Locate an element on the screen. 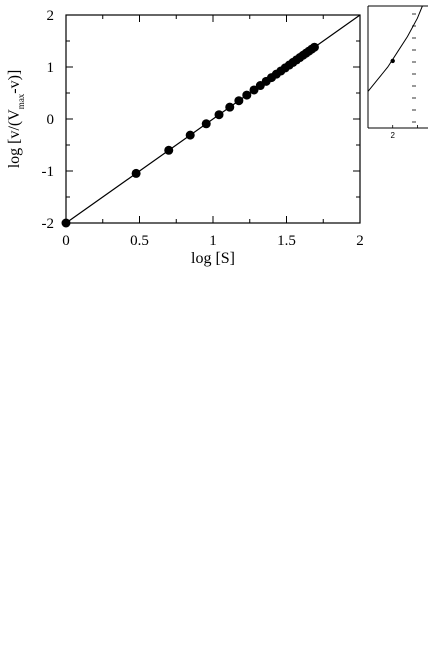 Image resolution: width=428 pixels, height=662 pixels. x-tick-label: 1 is located at coordinates (213, 241).